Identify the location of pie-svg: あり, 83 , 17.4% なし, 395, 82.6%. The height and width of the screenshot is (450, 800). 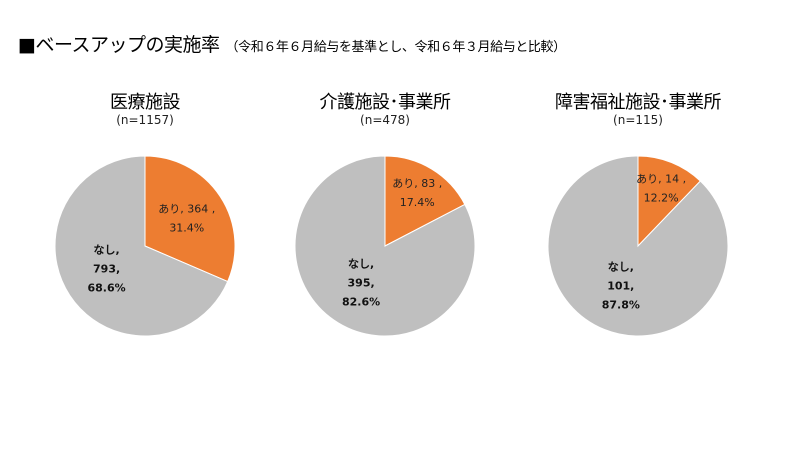
(385, 246).